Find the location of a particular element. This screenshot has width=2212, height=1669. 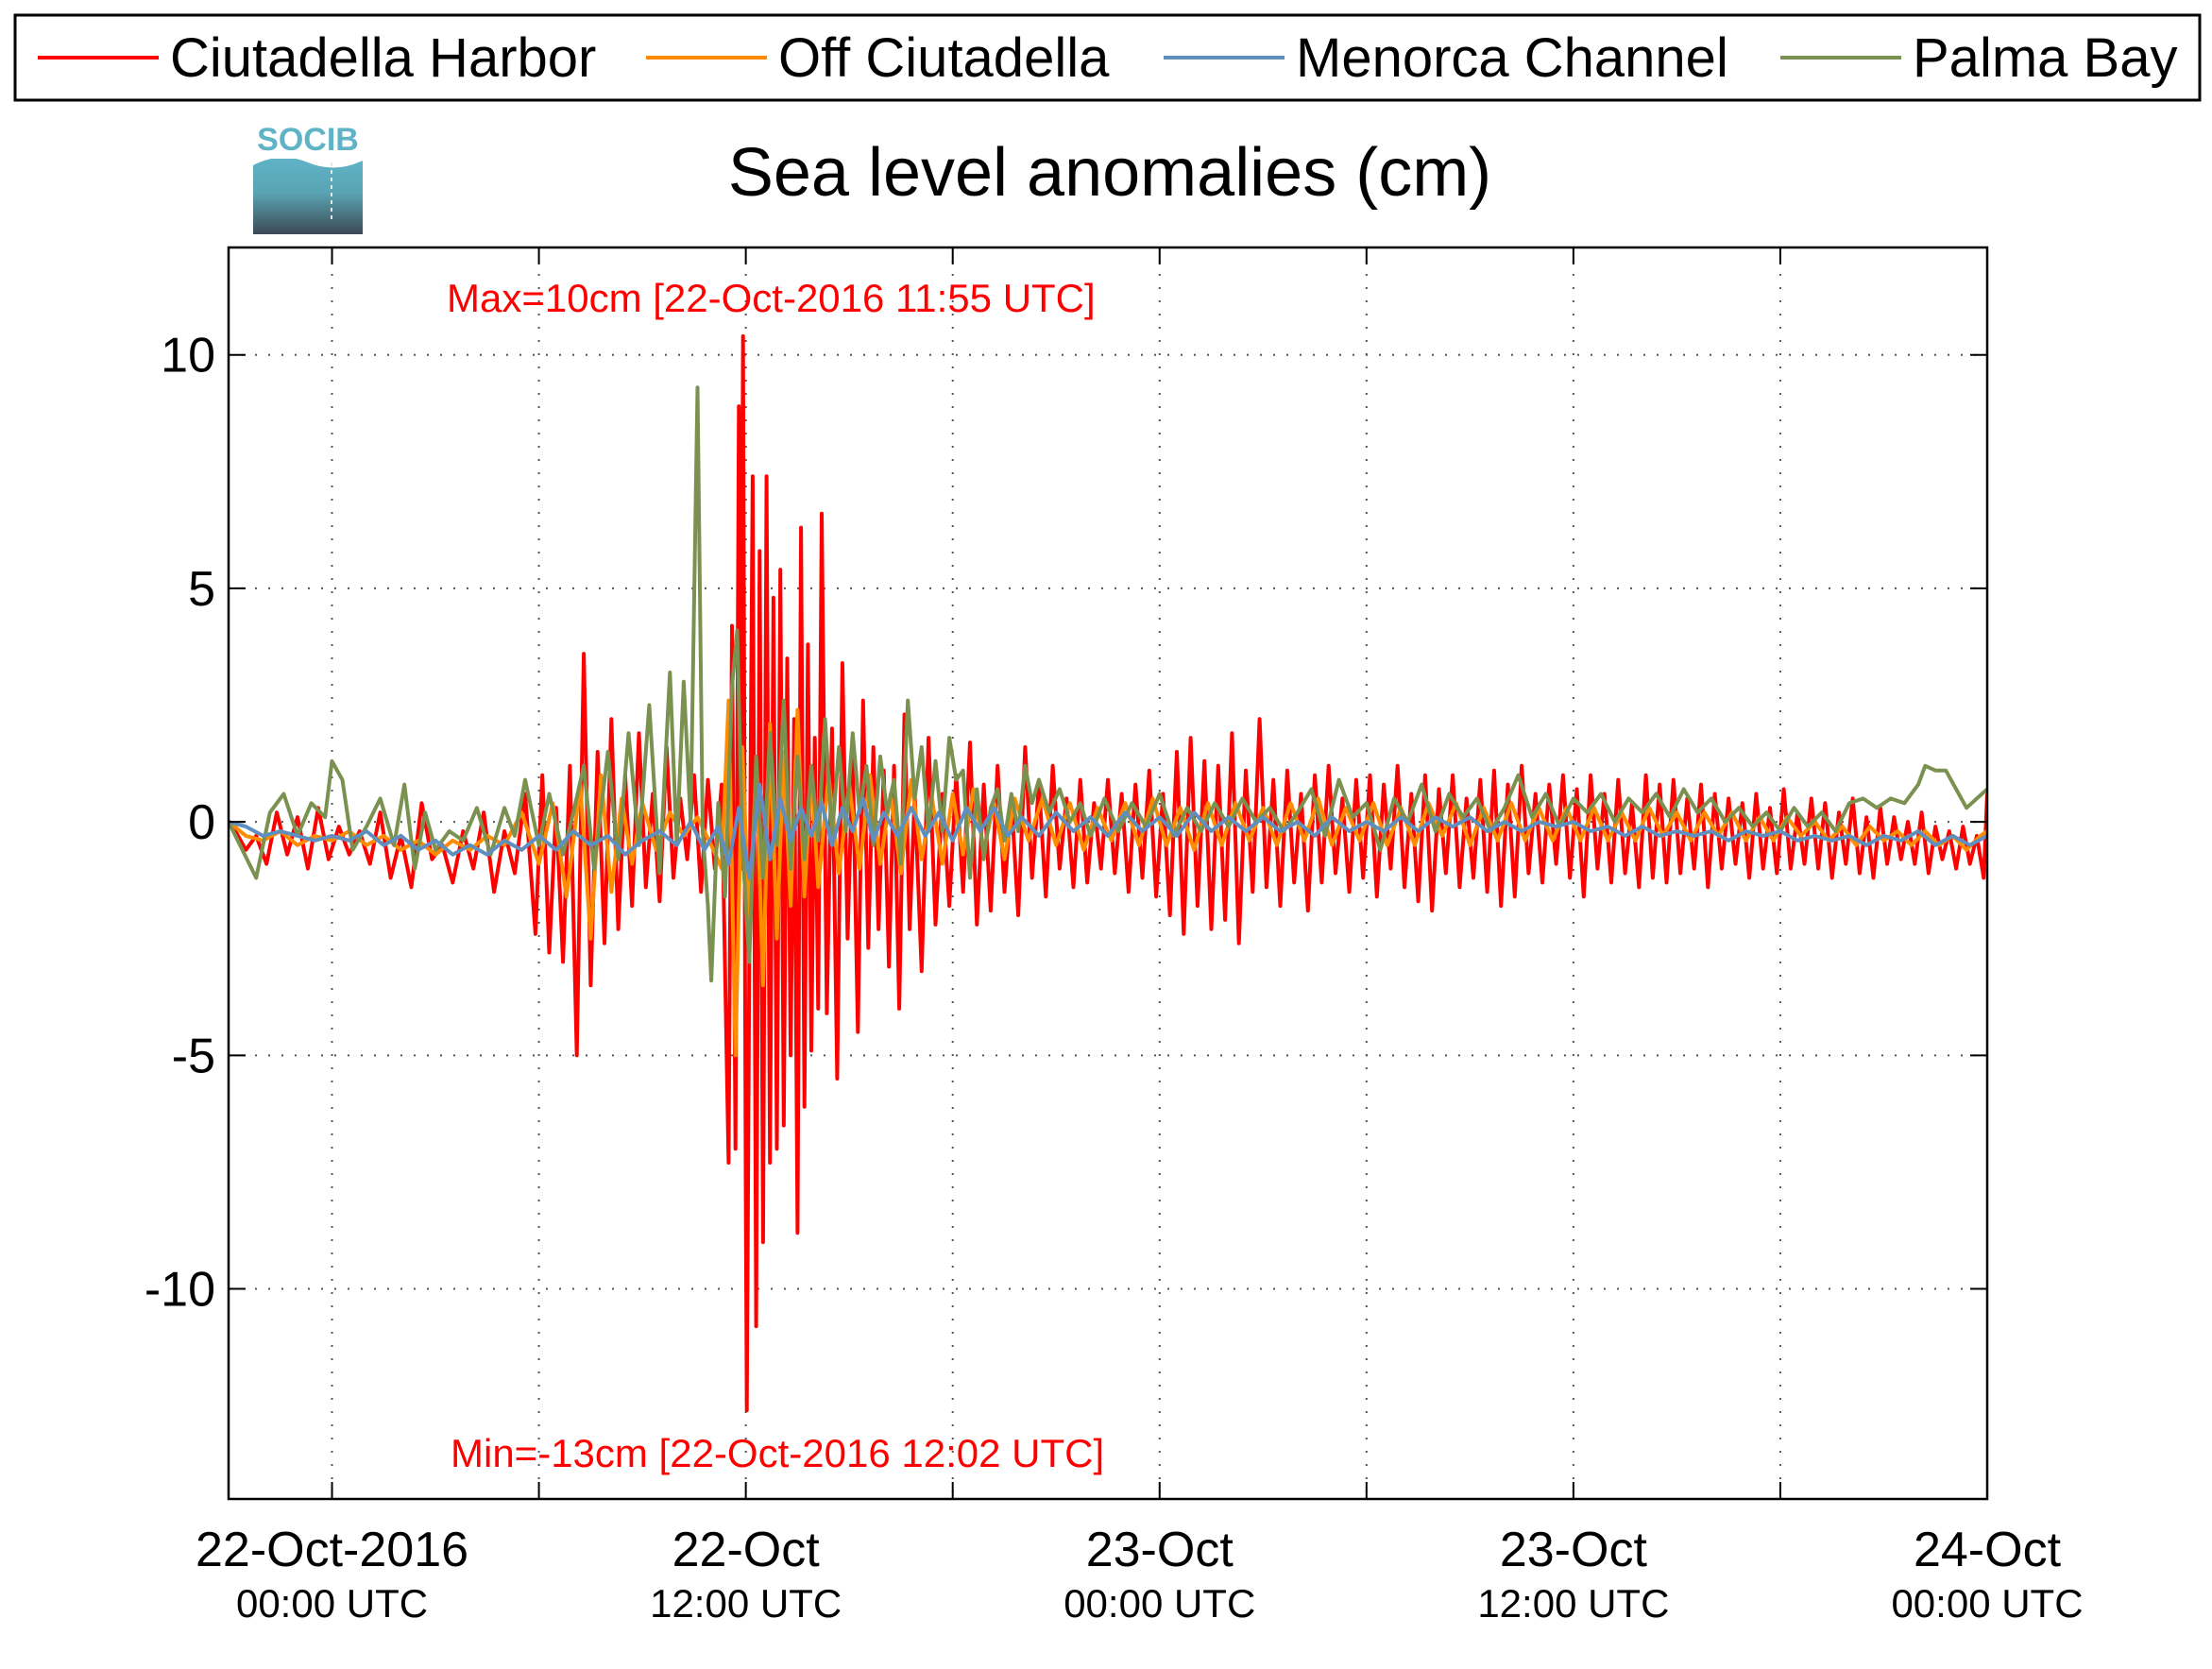

max-annotation: Max=10cm [22-Oct-2016 11:55 UTC] is located at coordinates (771, 298).